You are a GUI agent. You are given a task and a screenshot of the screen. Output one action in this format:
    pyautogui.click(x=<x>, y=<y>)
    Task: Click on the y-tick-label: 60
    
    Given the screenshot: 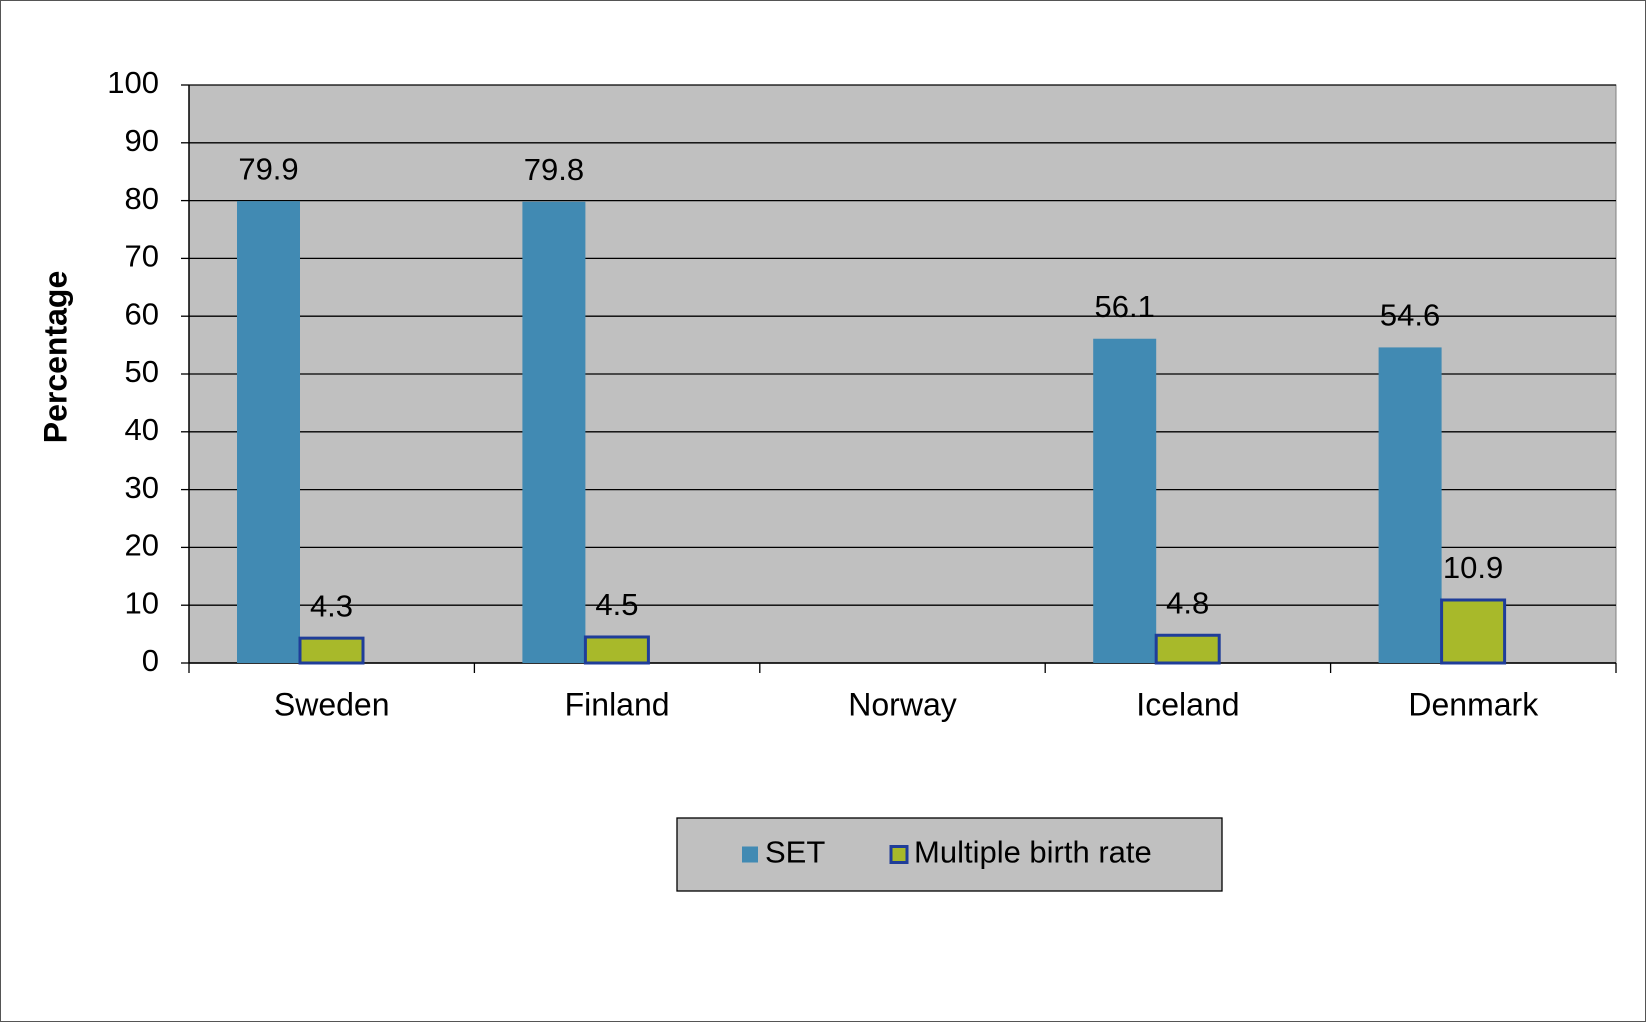 What is the action you would take?
    pyautogui.click(x=142, y=313)
    